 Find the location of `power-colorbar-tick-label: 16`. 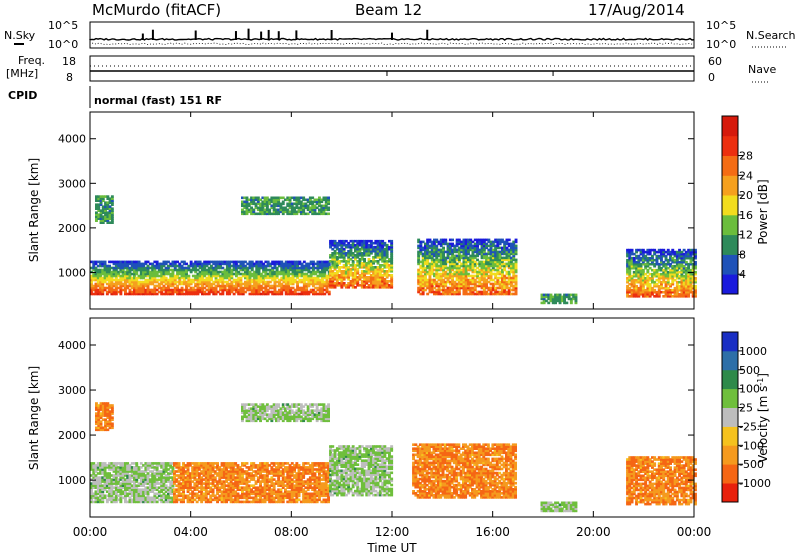

power-colorbar-tick-label: 16 is located at coordinates (746, 215).